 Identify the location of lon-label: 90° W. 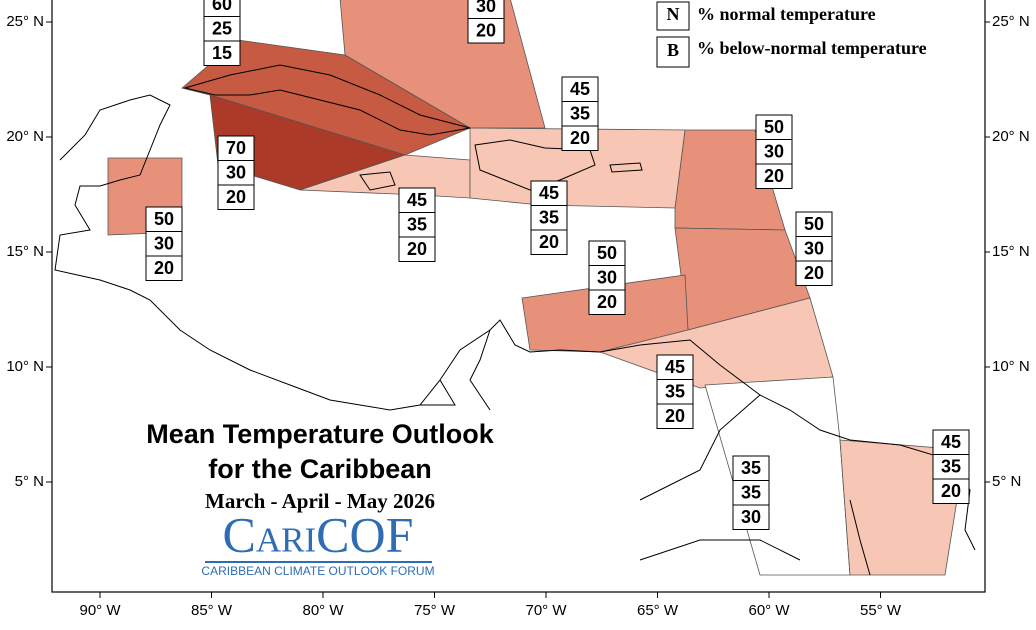
(100, 610).